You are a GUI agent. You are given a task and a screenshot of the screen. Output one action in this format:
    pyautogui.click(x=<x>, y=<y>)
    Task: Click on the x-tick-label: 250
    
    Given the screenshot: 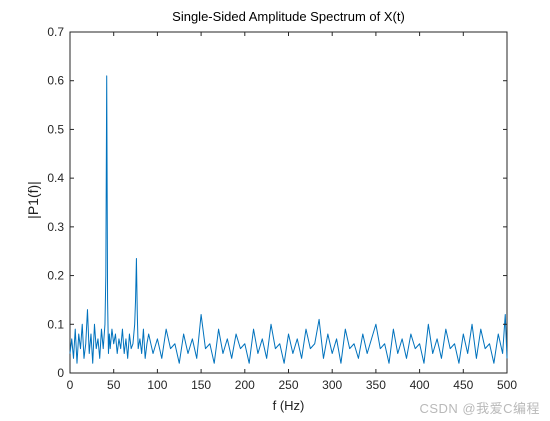 What is the action you would take?
    pyautogui.click(x=288, y=385)
    